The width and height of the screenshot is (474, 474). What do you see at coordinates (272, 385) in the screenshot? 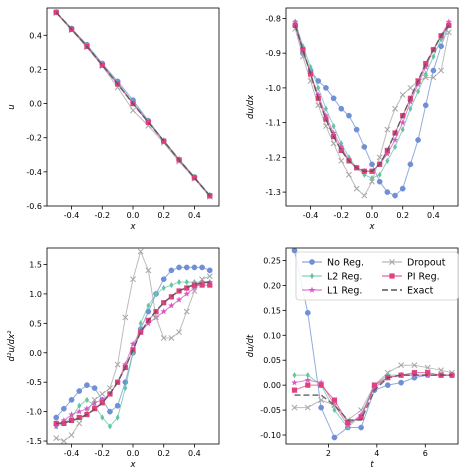
I see `y-tick-label: 0.00` at bounding box center [272, 385].